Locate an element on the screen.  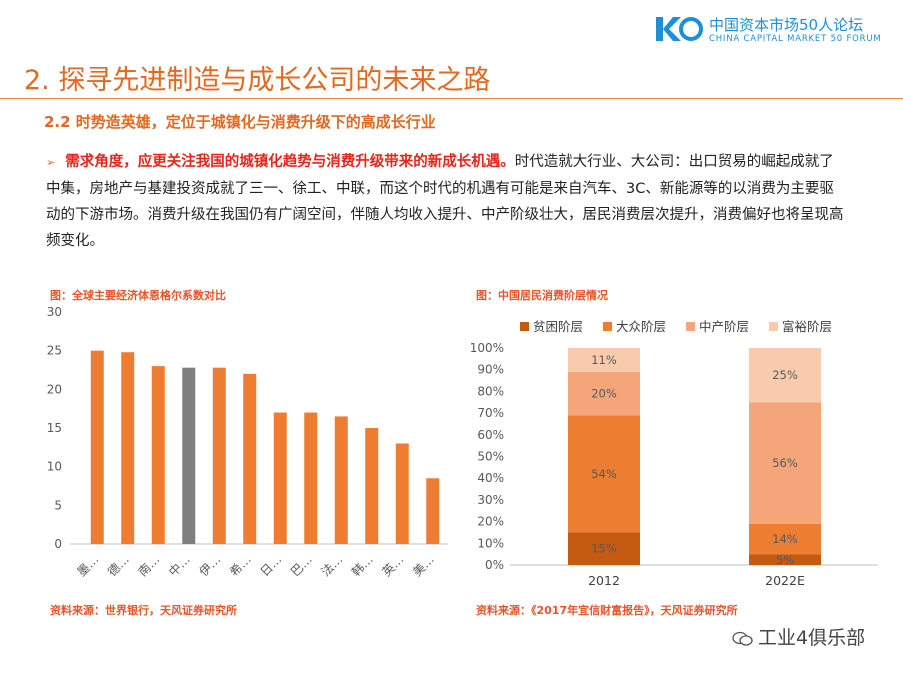
y-tick-label: 40% is located at coordinates (490, 478).